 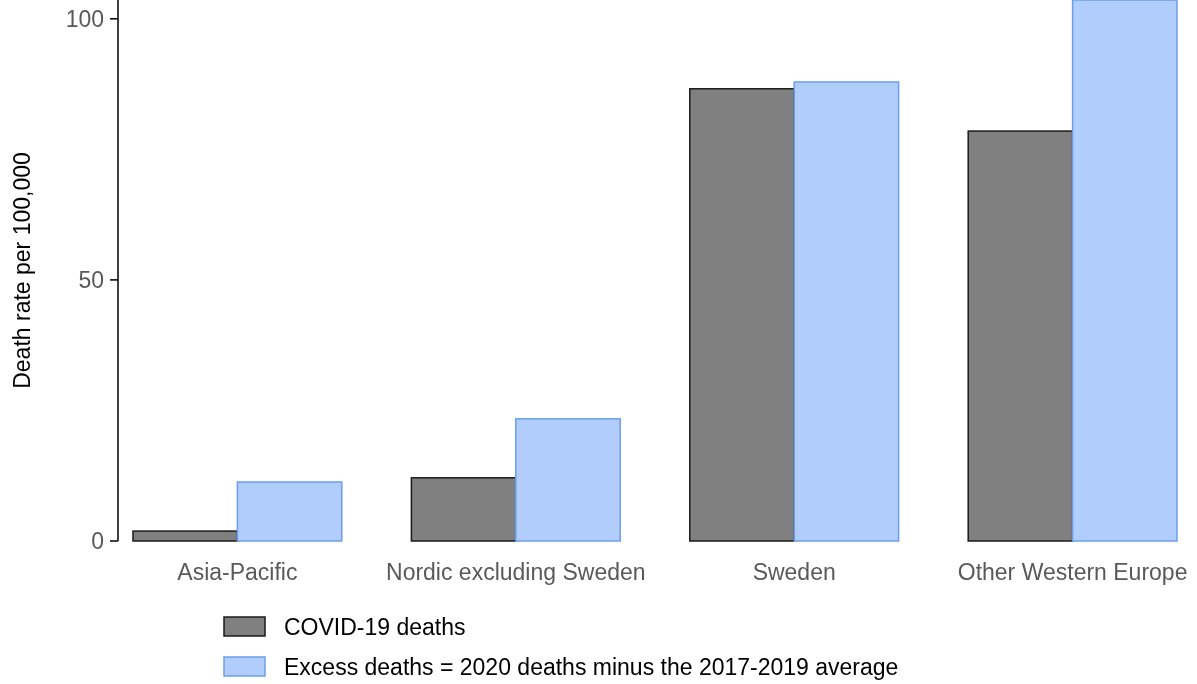 What do you see at coordinates (22, 270) in the screenshot?
I see `y-axis-title: Death rate per 100,000` at bounding box center [22, 270].